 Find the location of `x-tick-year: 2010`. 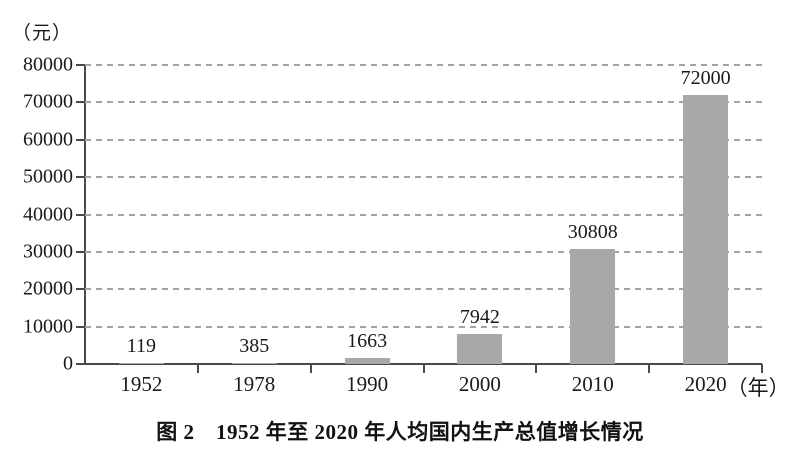

x-tick-year: 2010 is located at coordinates (592, 384).